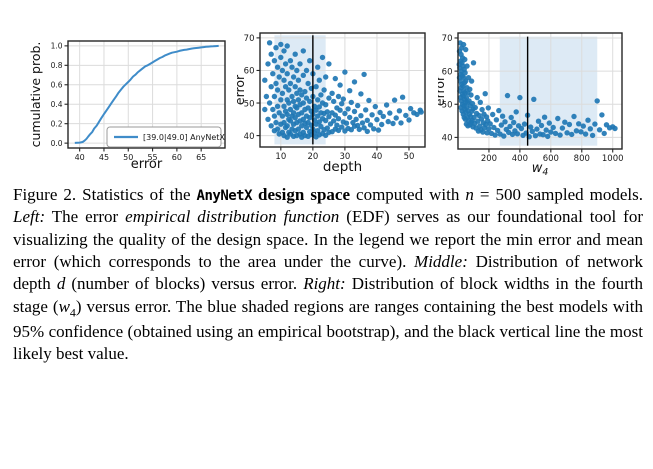  Describe the element at coordinates (329, 103) in the screenshot. I see `depth-scatter-plot: 10 20 30 40 50 40 50 60 70 depth error` at that location.